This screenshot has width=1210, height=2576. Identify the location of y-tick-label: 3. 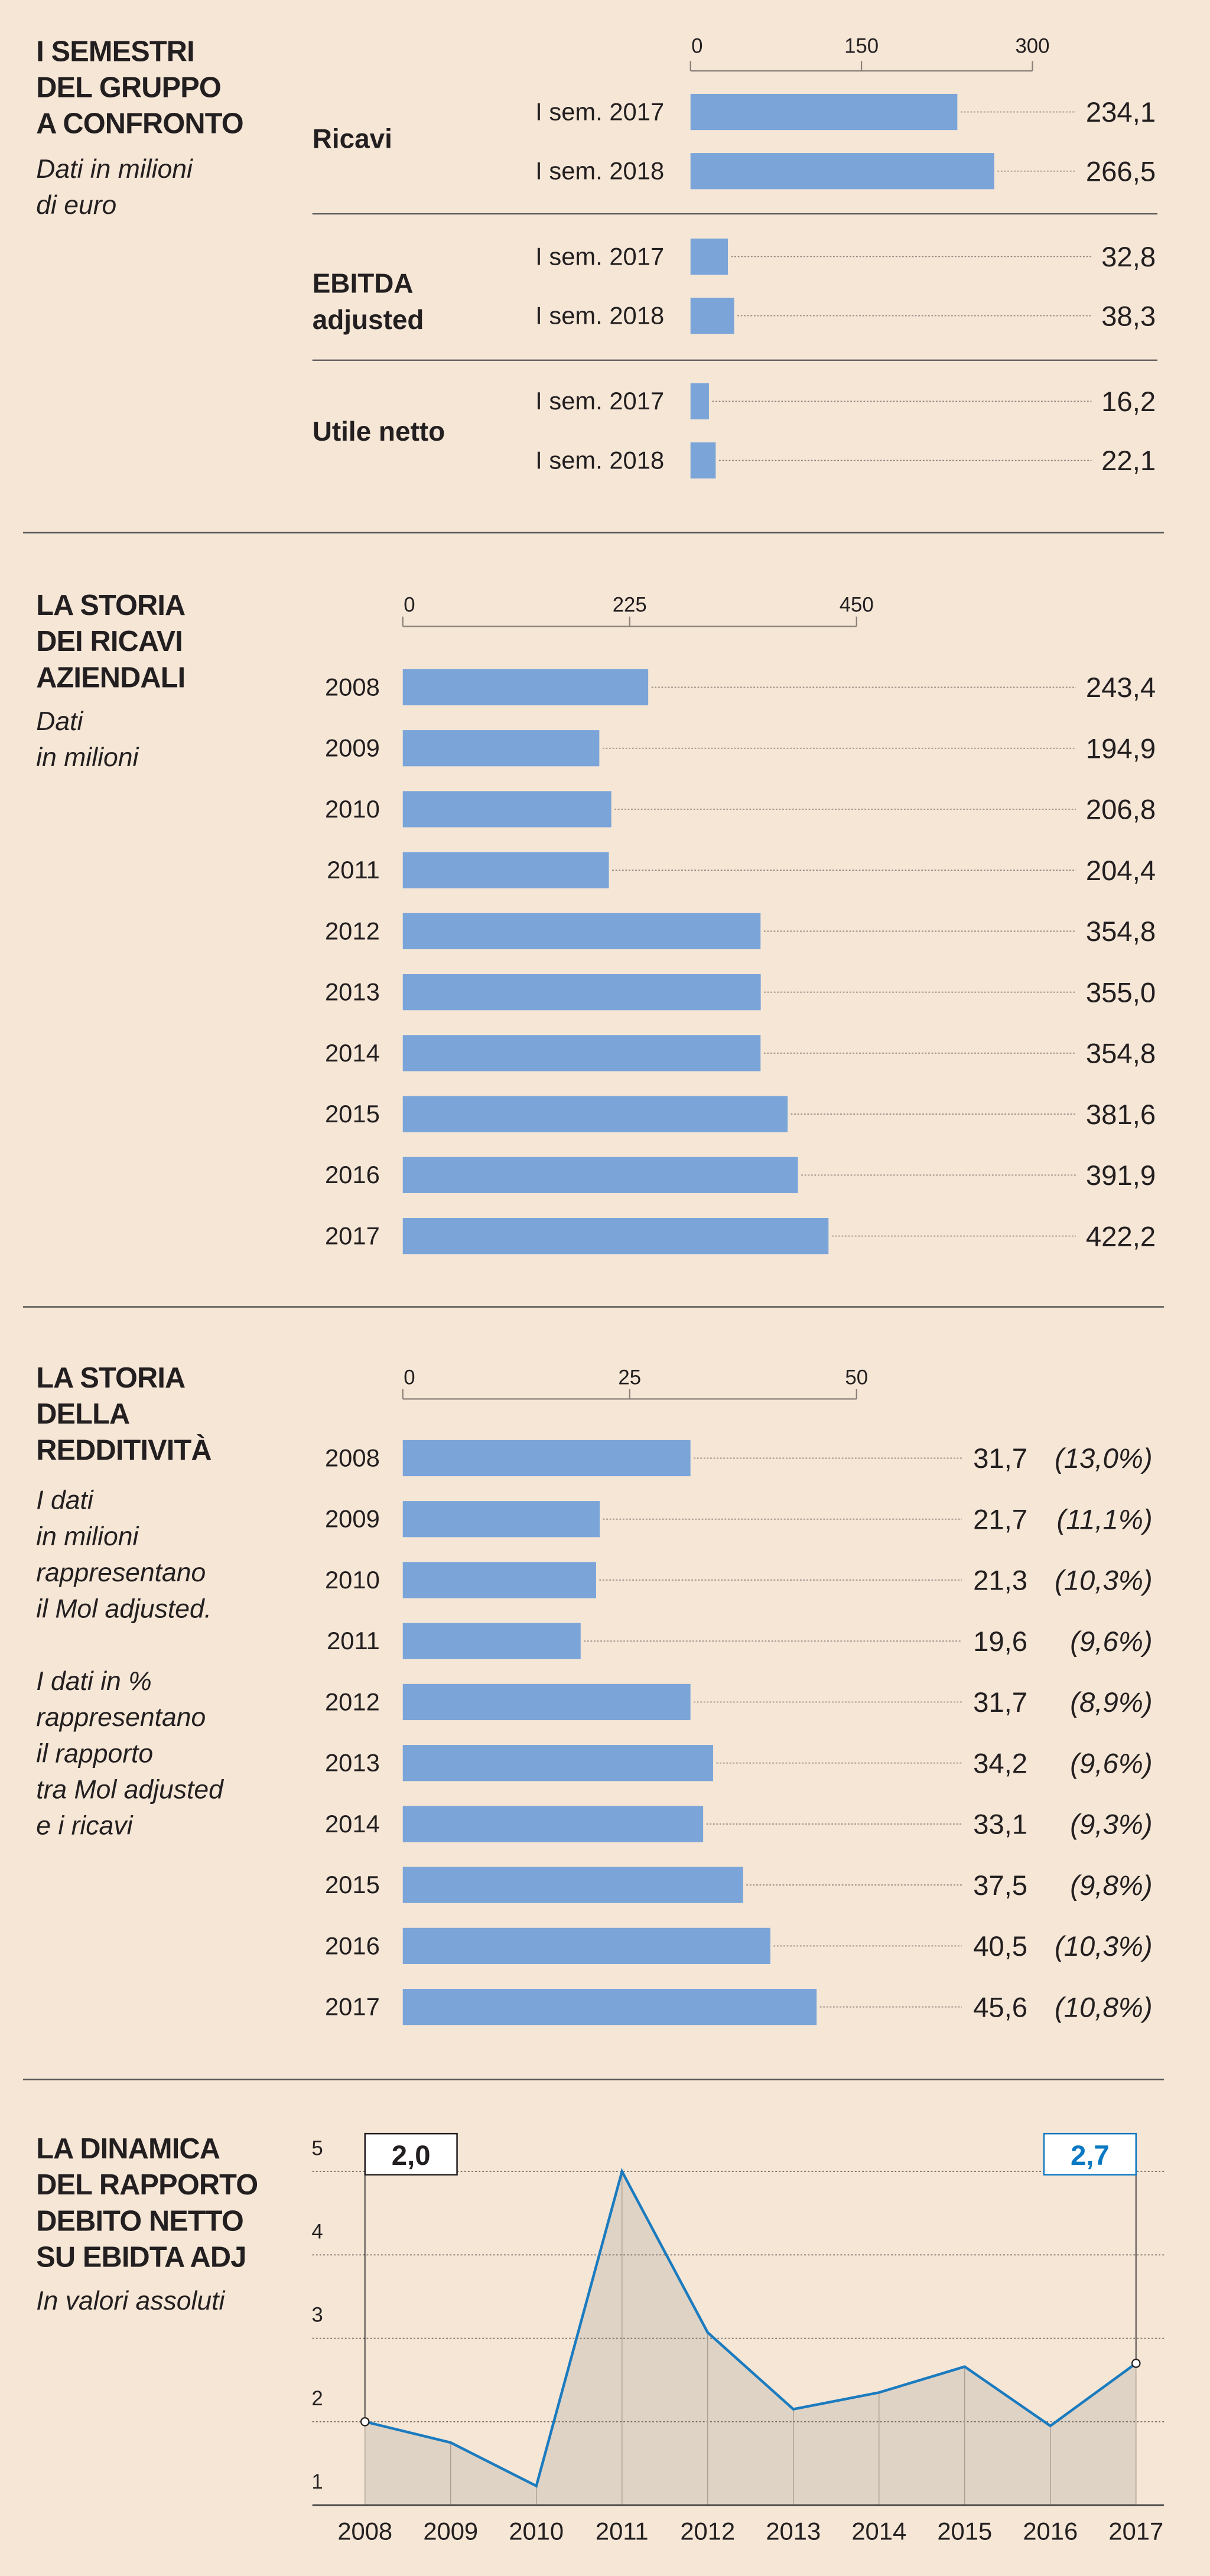
(317, 2315).